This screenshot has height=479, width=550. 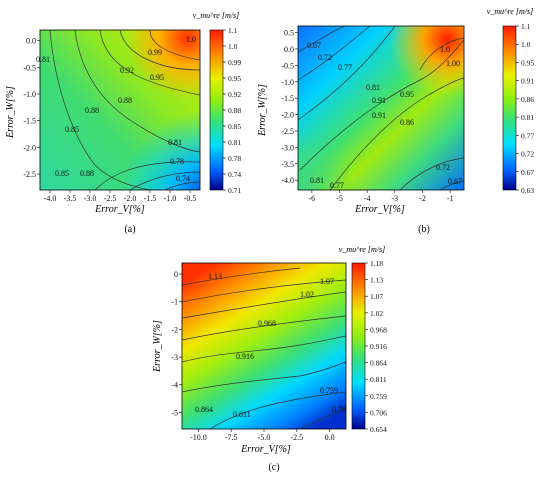 What do you see at coordinates (127, 70) in the screenshot?
I see `panel-a-contour-label: 0.92` at bounding box center [127, 70].